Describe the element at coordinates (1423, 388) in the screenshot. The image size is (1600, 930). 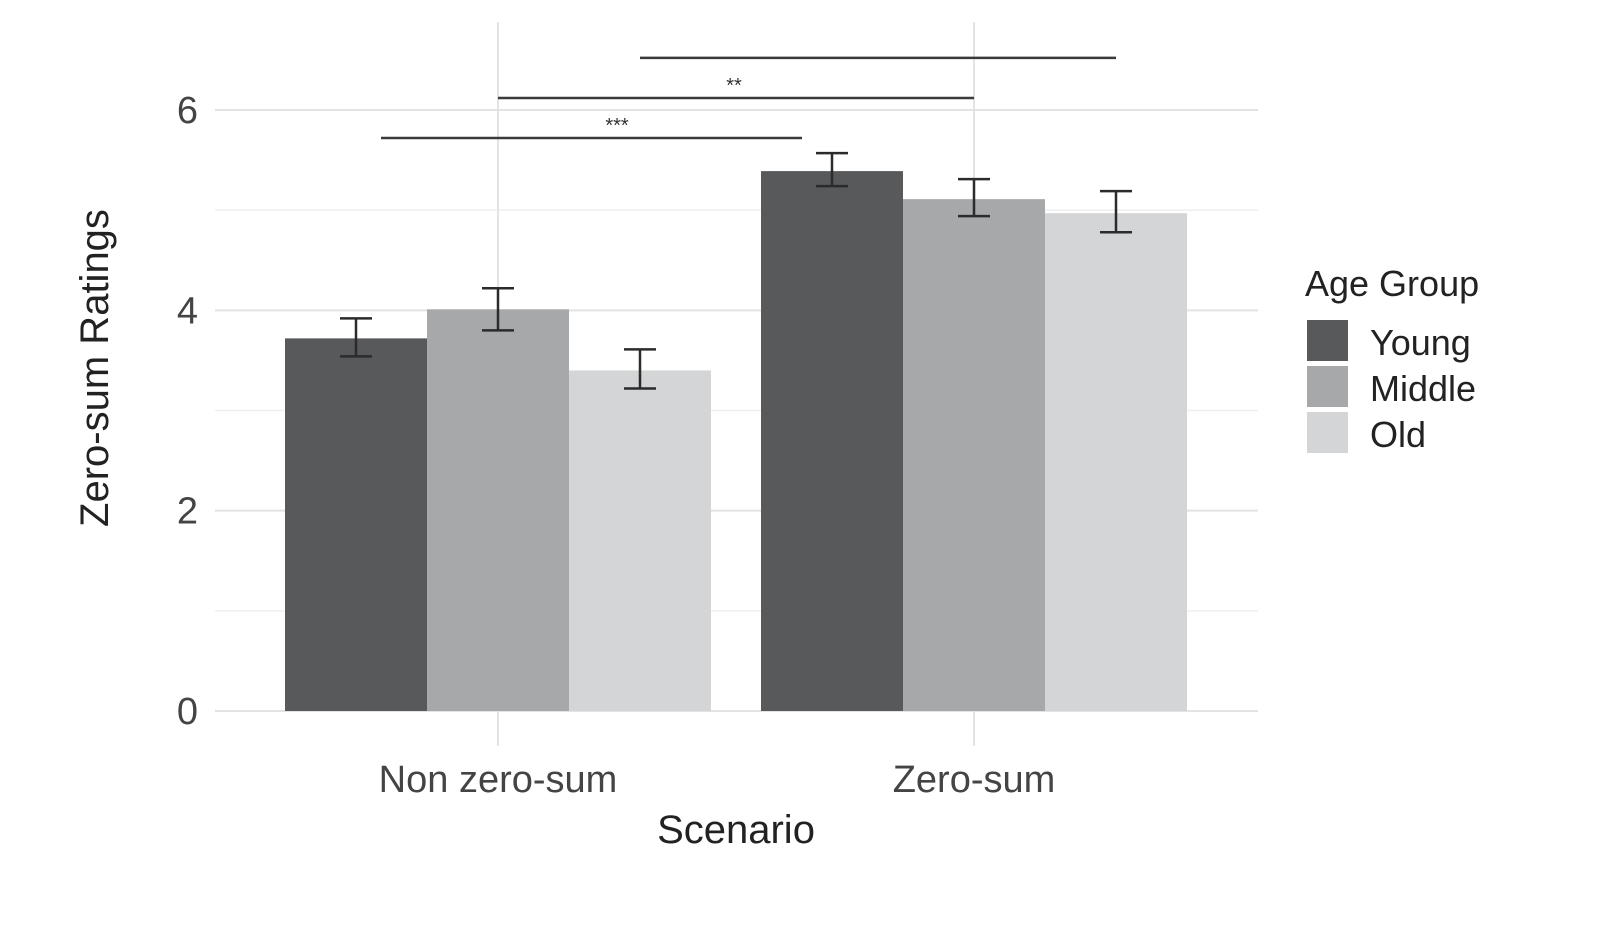
I see `legend-label-middle: Middle` at that location.